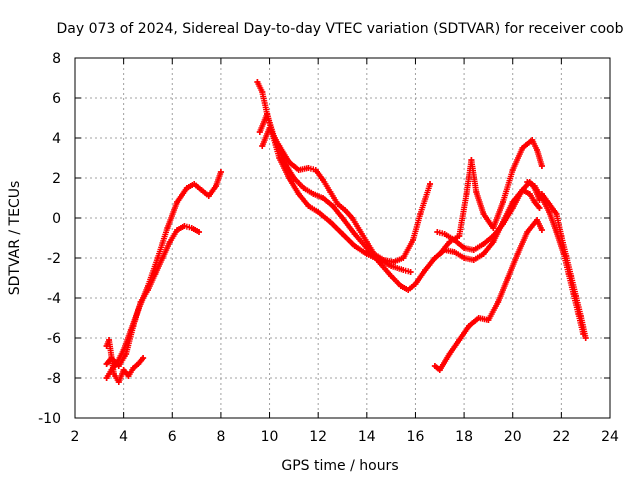  What do you see at coordinates (345, 437) in the screenshot?
I see `x-tick-labels: 2 4 6 8 10 12 14 16 18 20 22 24` at bounding box center [345, 437].